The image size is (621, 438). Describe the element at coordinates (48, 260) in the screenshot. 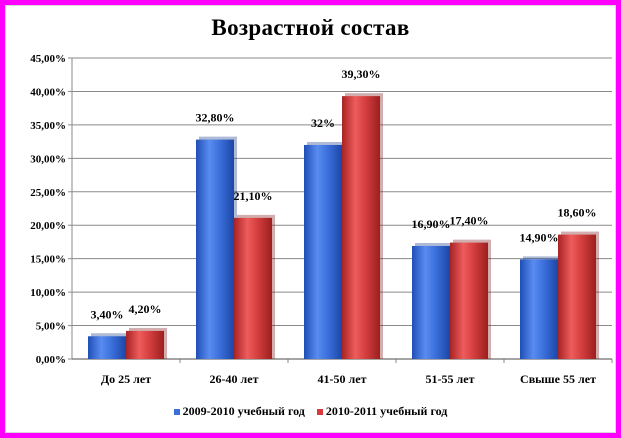

I see `y-tick-label: 15,00%` at that location.